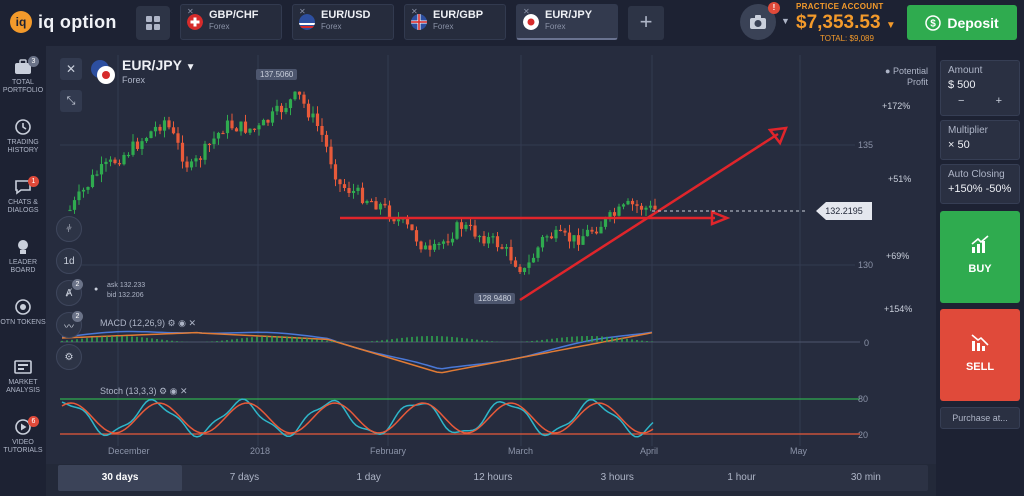  Describe the element at coordinates (962, 85) in the screenshot. I see `amount-input: $ 500` at that location.